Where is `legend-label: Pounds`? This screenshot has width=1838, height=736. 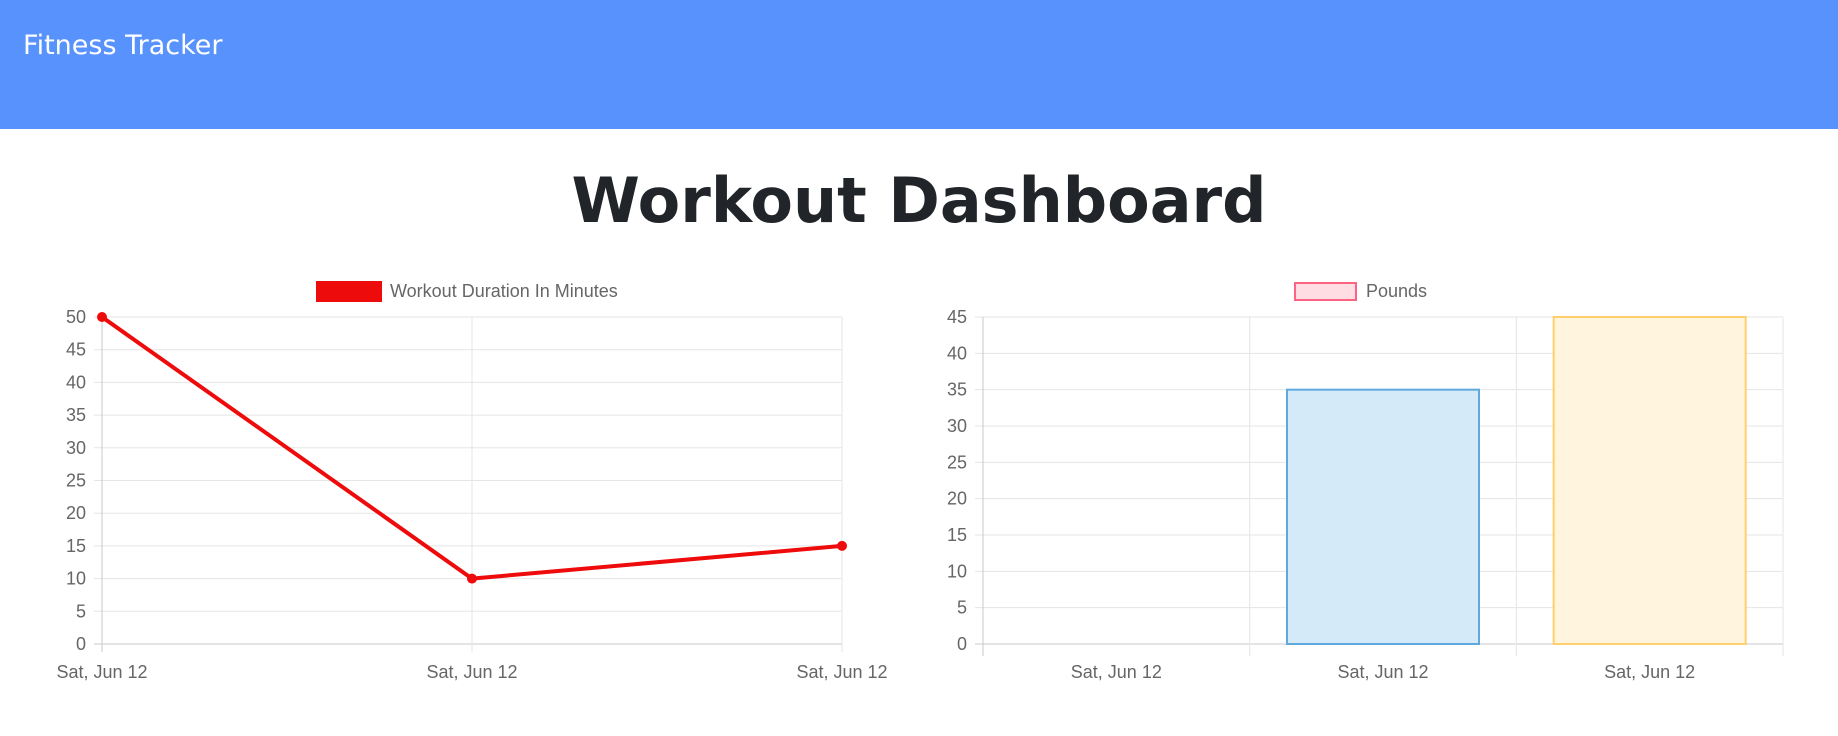
legend-label: Pounds is located at coordinates (1396, 291).